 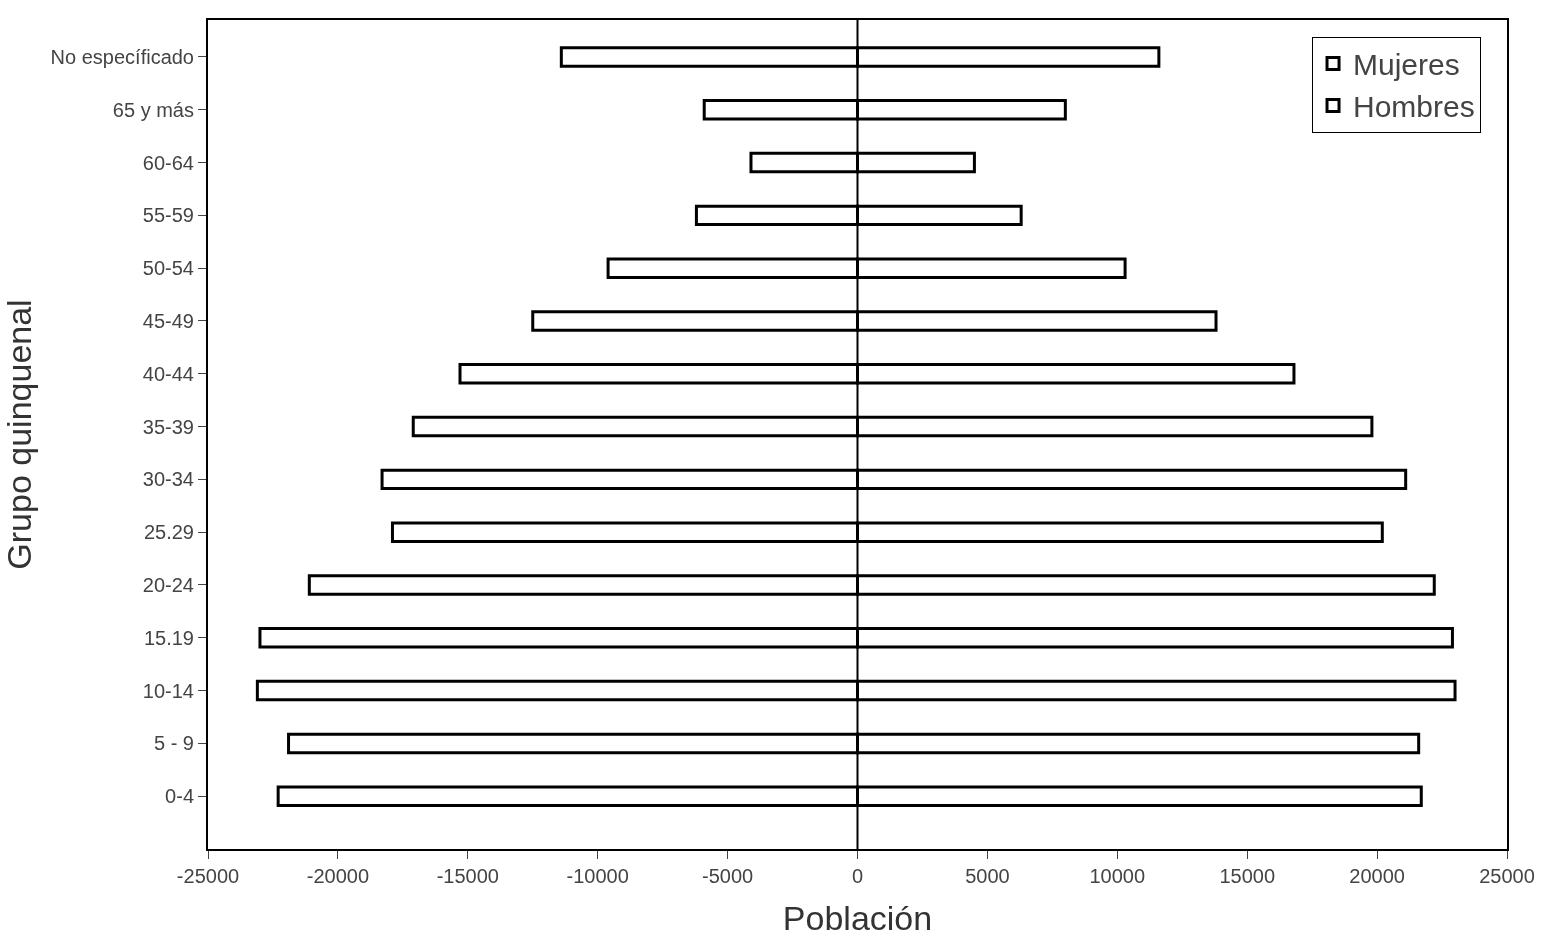 I want to click on y-tick-label: 0-4, so click(x=179, y=796).